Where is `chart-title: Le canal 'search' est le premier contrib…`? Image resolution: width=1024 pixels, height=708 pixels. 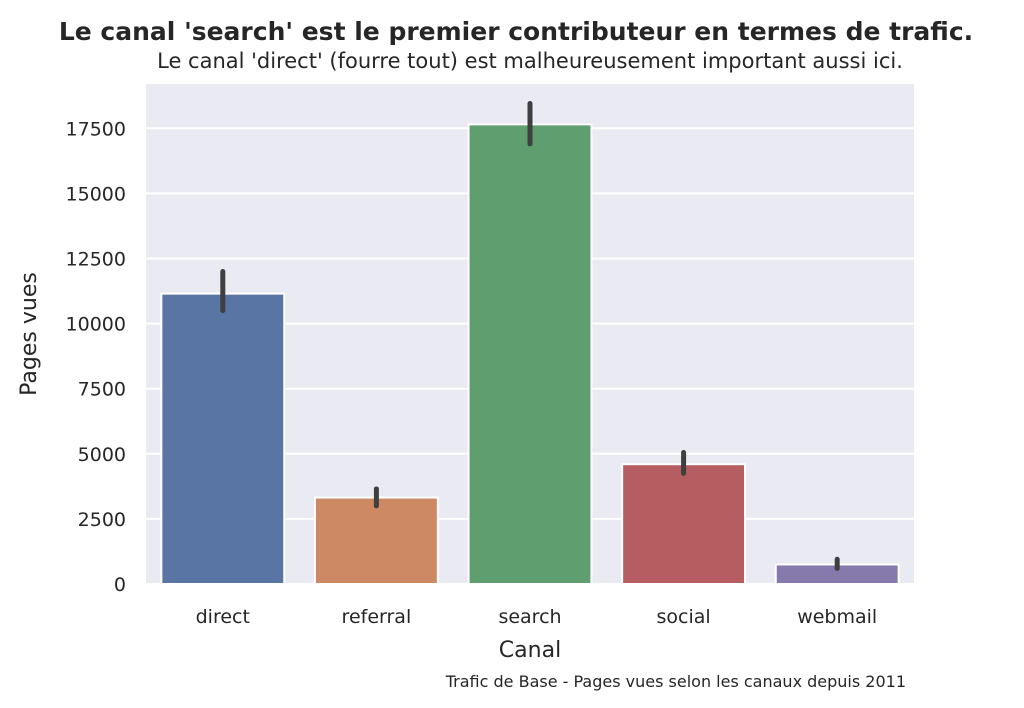 chart-title: Le canal 'search' est le premier contrib… is located at coordinates (516, 31).